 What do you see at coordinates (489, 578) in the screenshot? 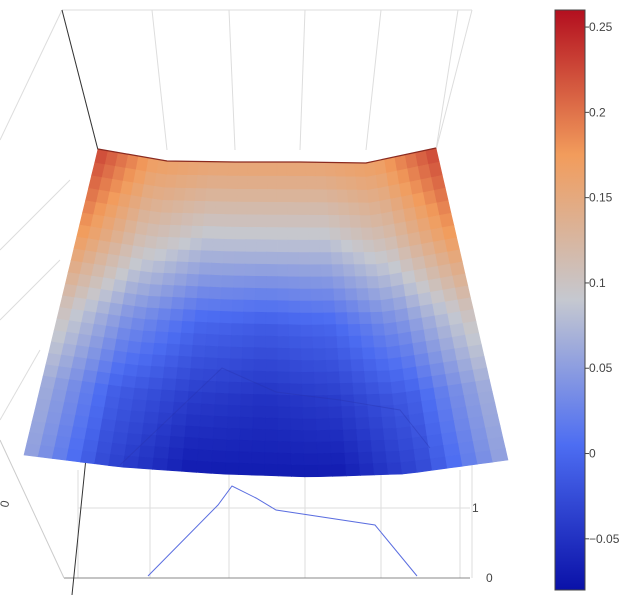
I see `axis-tick-label: 0` at bounding box center [489, 578].